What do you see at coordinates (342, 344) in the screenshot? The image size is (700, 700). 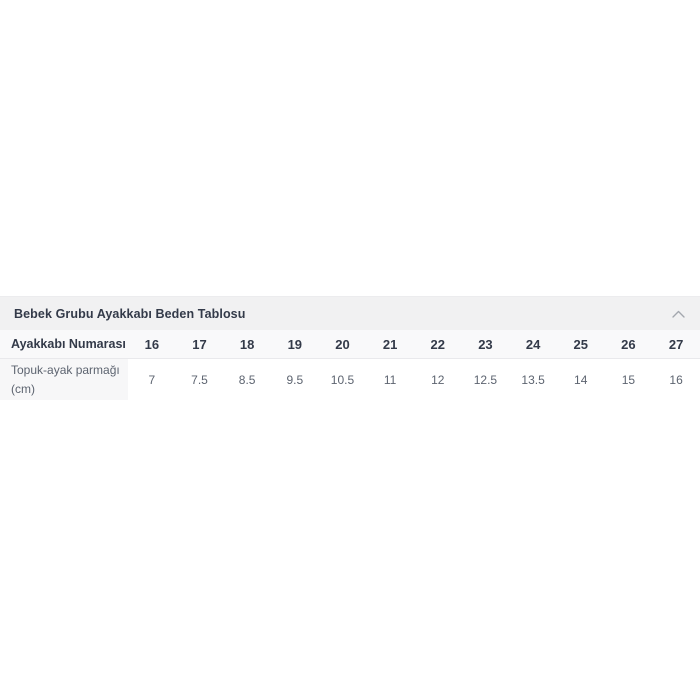 I see `size-cell: 20` at bounding box center [342, 344].